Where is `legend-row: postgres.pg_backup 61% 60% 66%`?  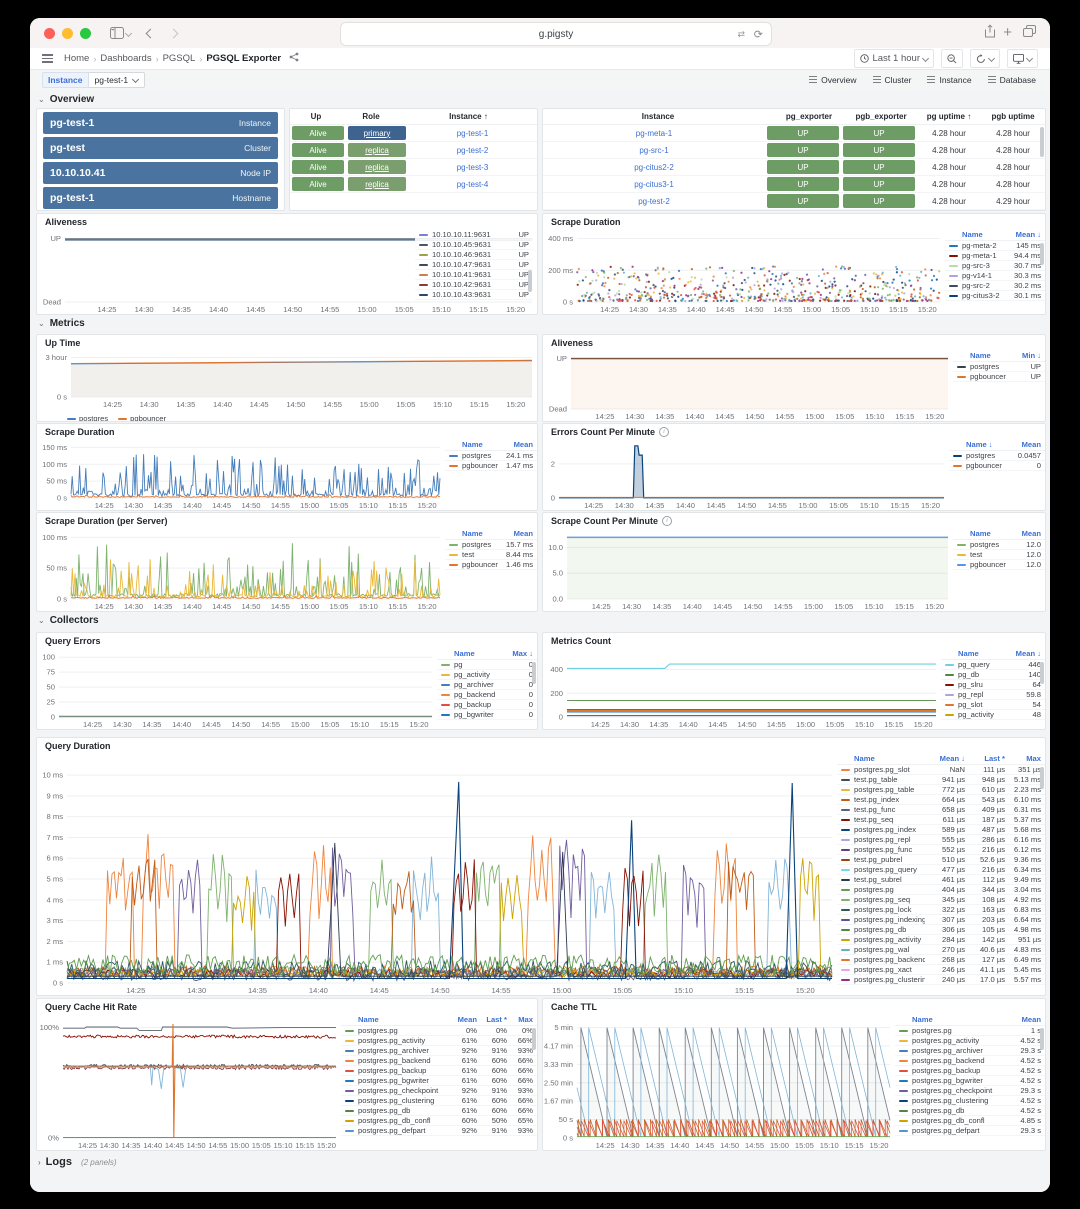 legend-row: postgres.pg_backup 61% 60% 66% is located at coordinates (439, 1071).